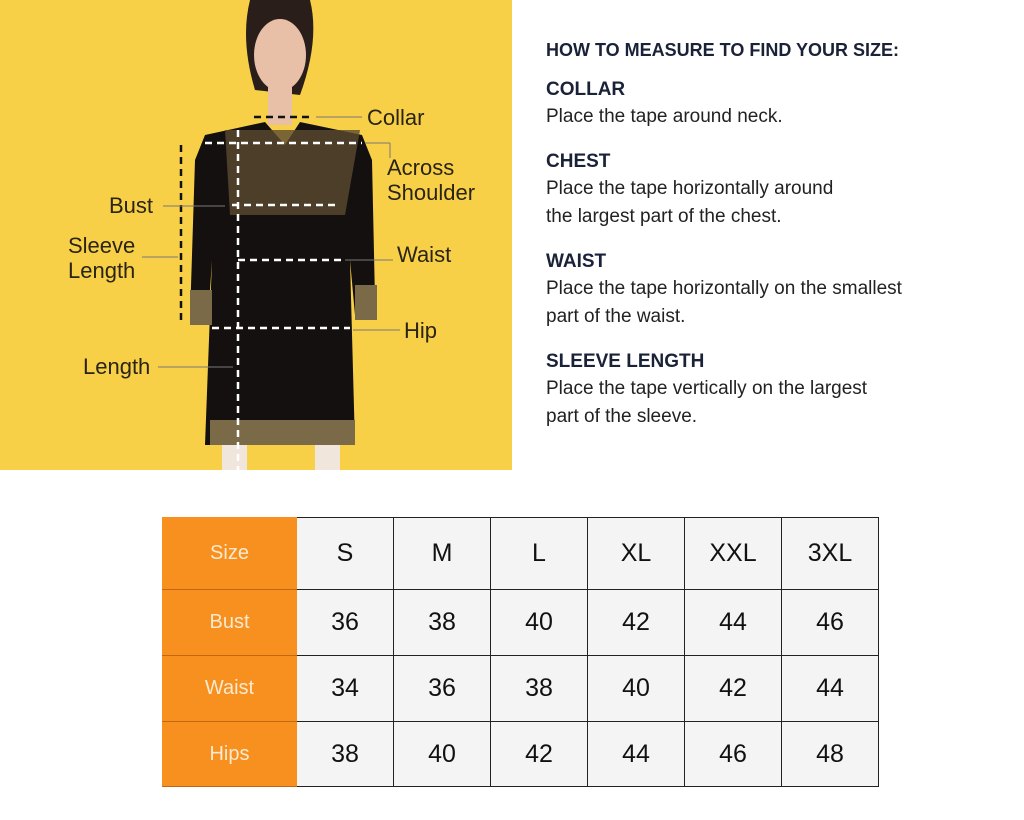 The width and height of the screenshot is (1024, 820). I want to click on section-heading: WAIST, so click(576, 261).